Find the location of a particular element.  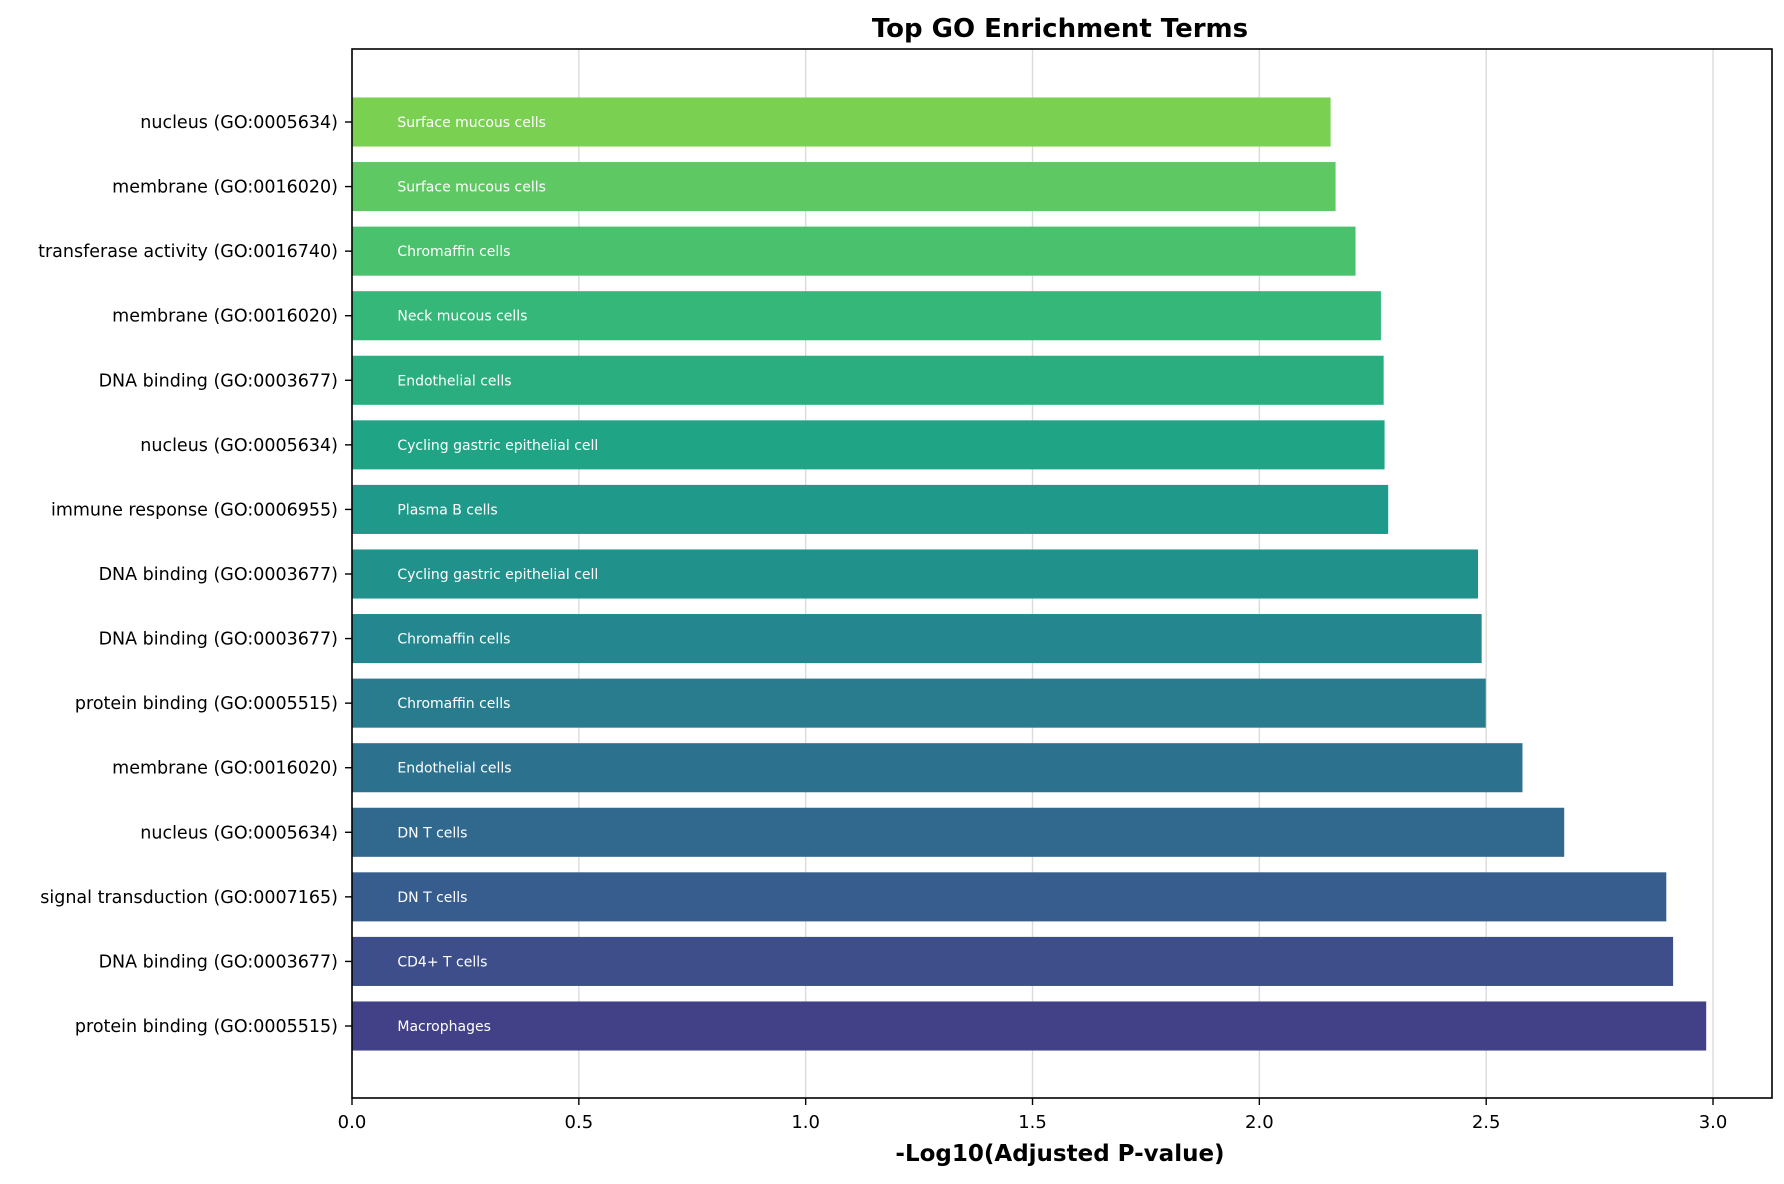

x-axis-label: -Log10(Adjusted P-value) is located at coordinates (1059, 1154).